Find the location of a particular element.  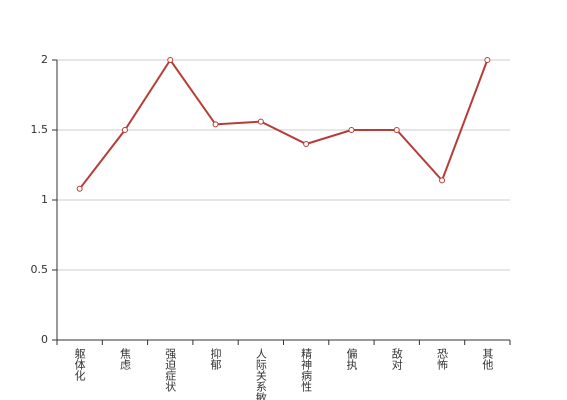

x-tick-label: 其他 is located at coordinates (487, 359).